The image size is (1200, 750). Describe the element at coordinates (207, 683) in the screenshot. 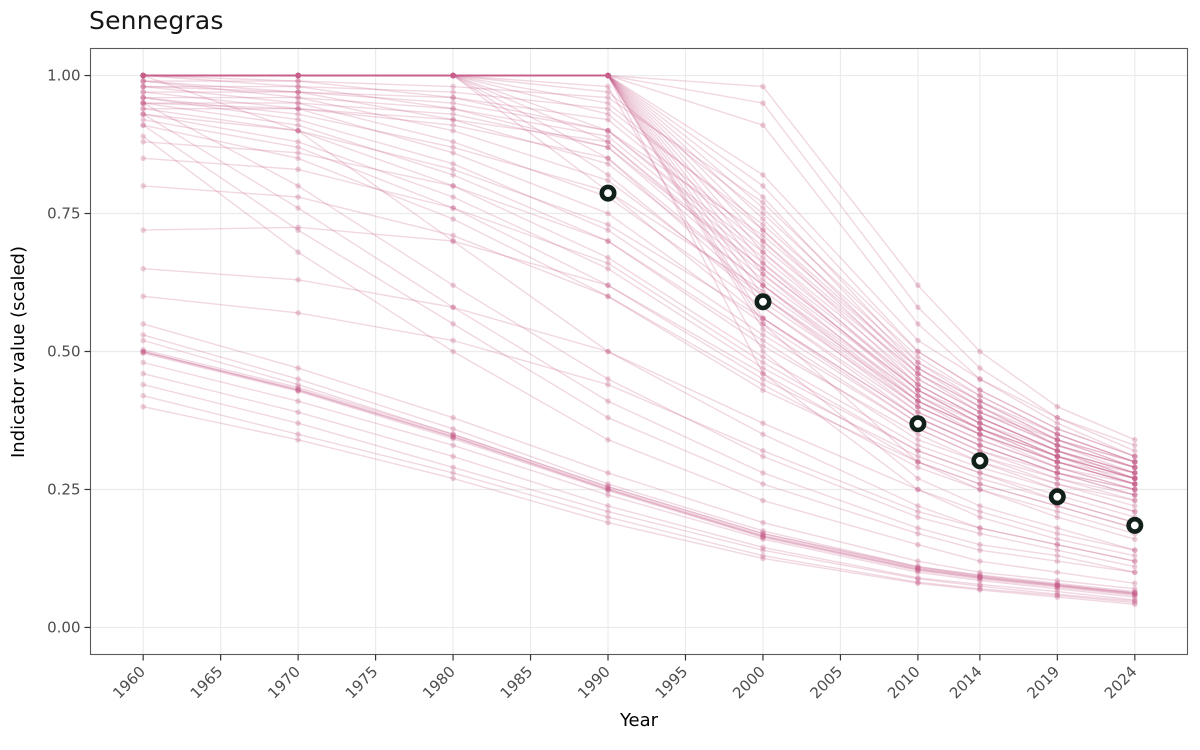

I see `x-tick-label: 1965` at that location.